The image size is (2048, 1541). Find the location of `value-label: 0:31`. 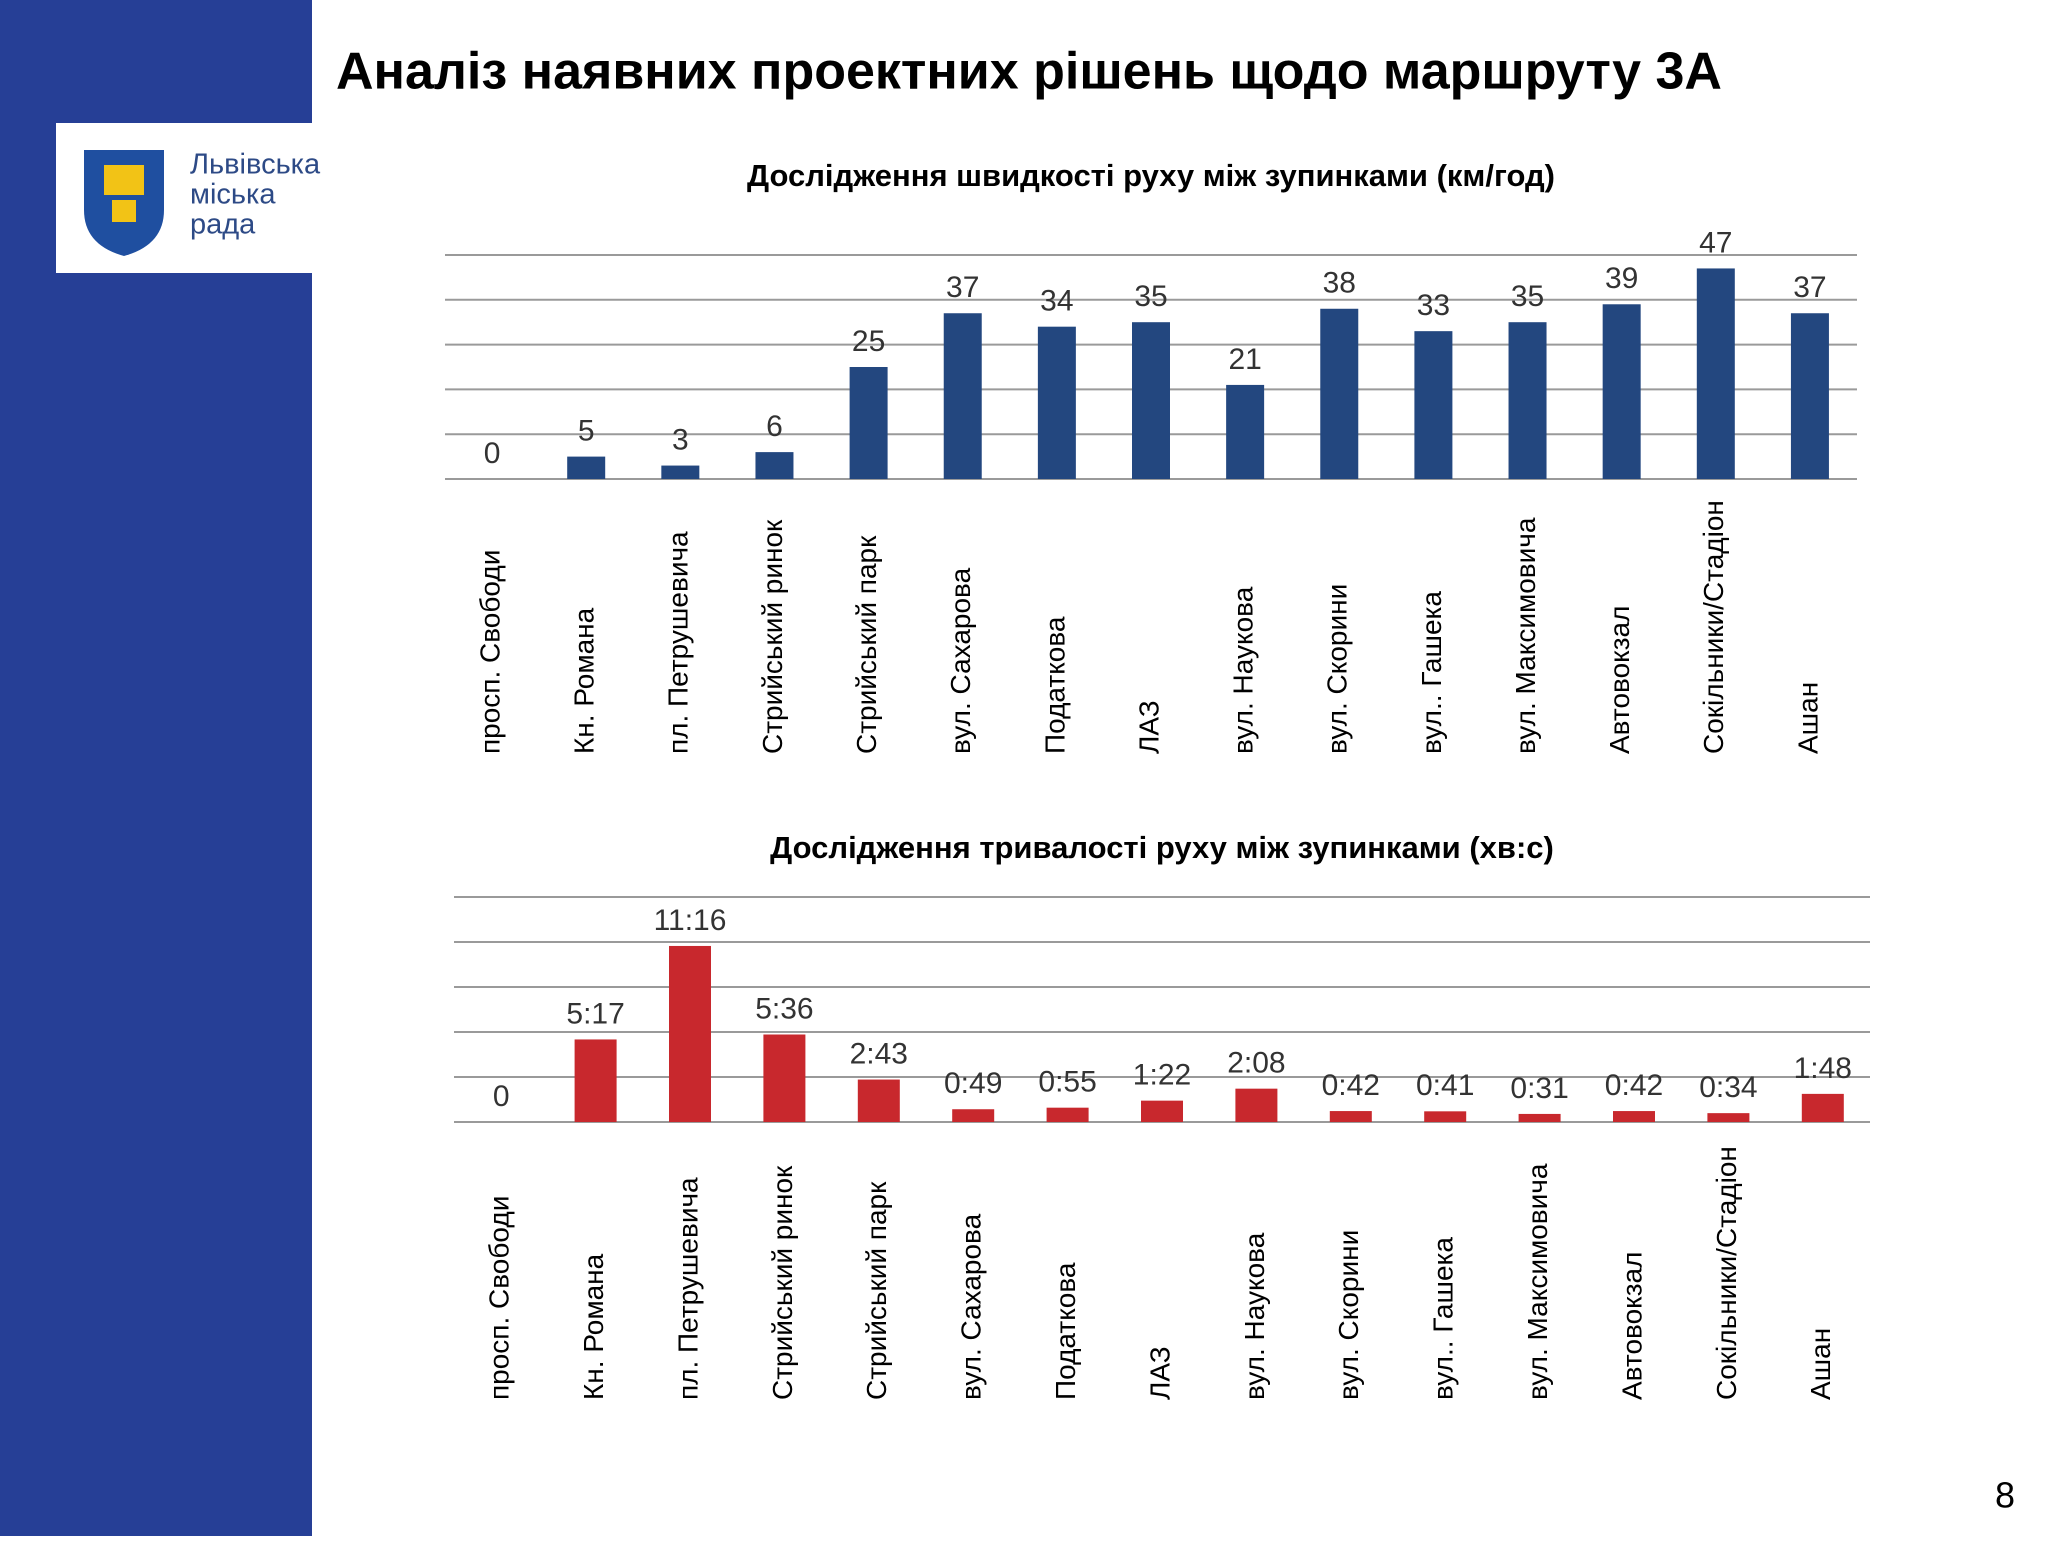

value-label: 0:31 is located at coordinates (1539, 1088).